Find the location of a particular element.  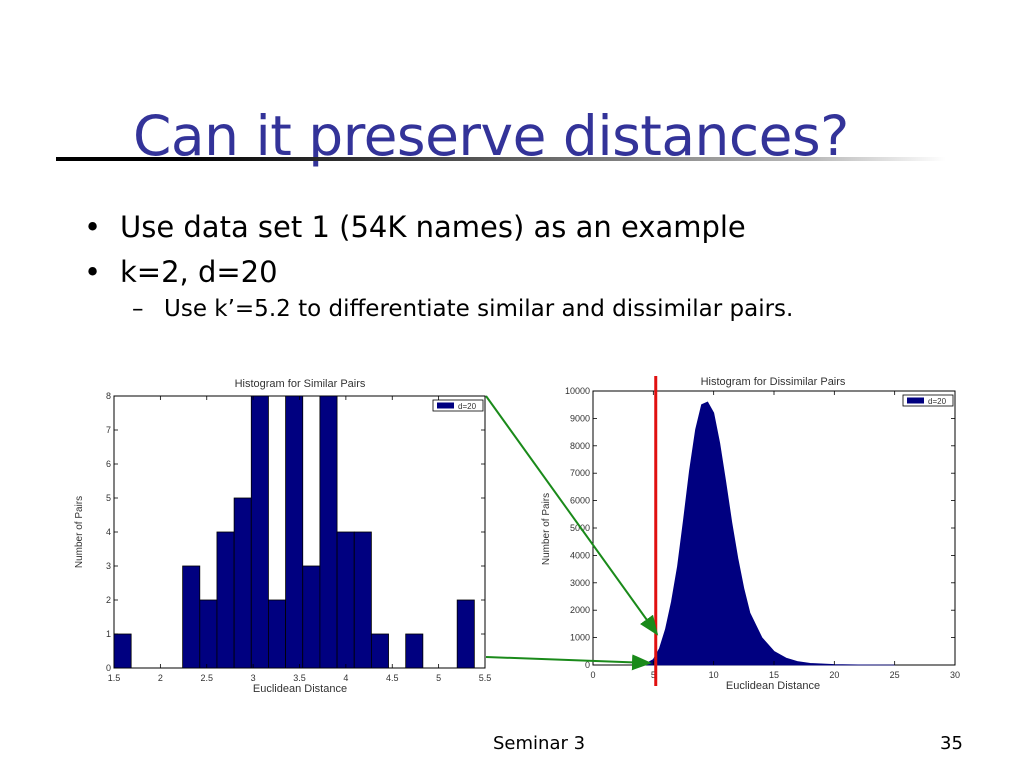

chart-title: Histogram for Dissimilar Pairs is located at coordinates (773, 382).